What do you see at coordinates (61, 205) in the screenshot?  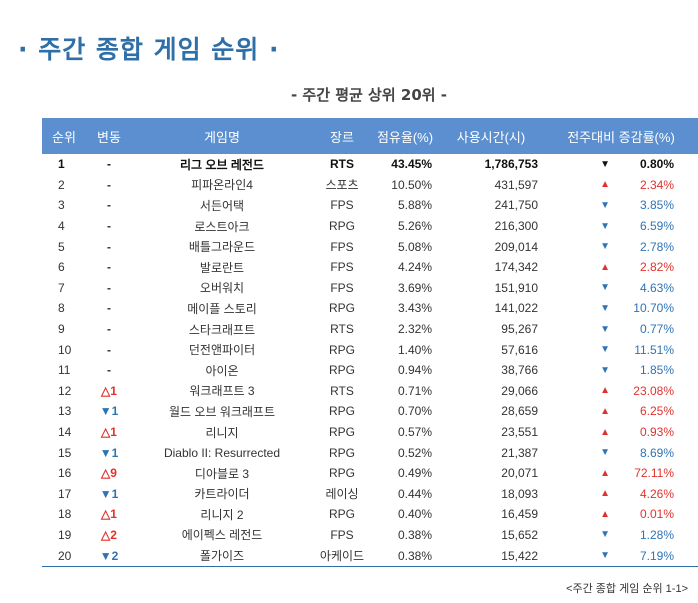 I see `rank-cell: 3` at bounding box center [61, 205].